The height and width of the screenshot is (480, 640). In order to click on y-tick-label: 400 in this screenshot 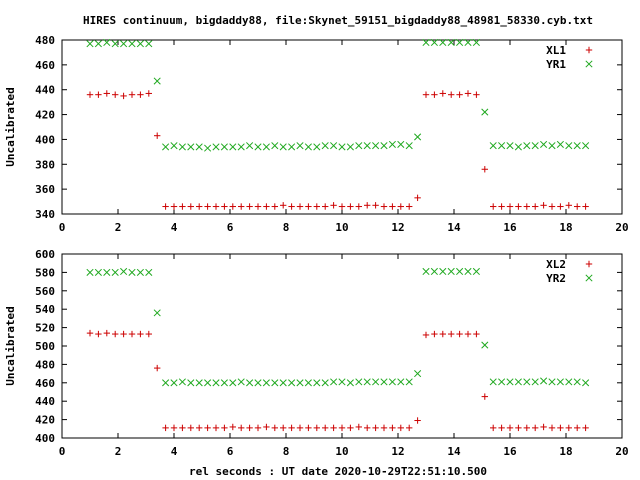, I will do `click(45, 438)`.